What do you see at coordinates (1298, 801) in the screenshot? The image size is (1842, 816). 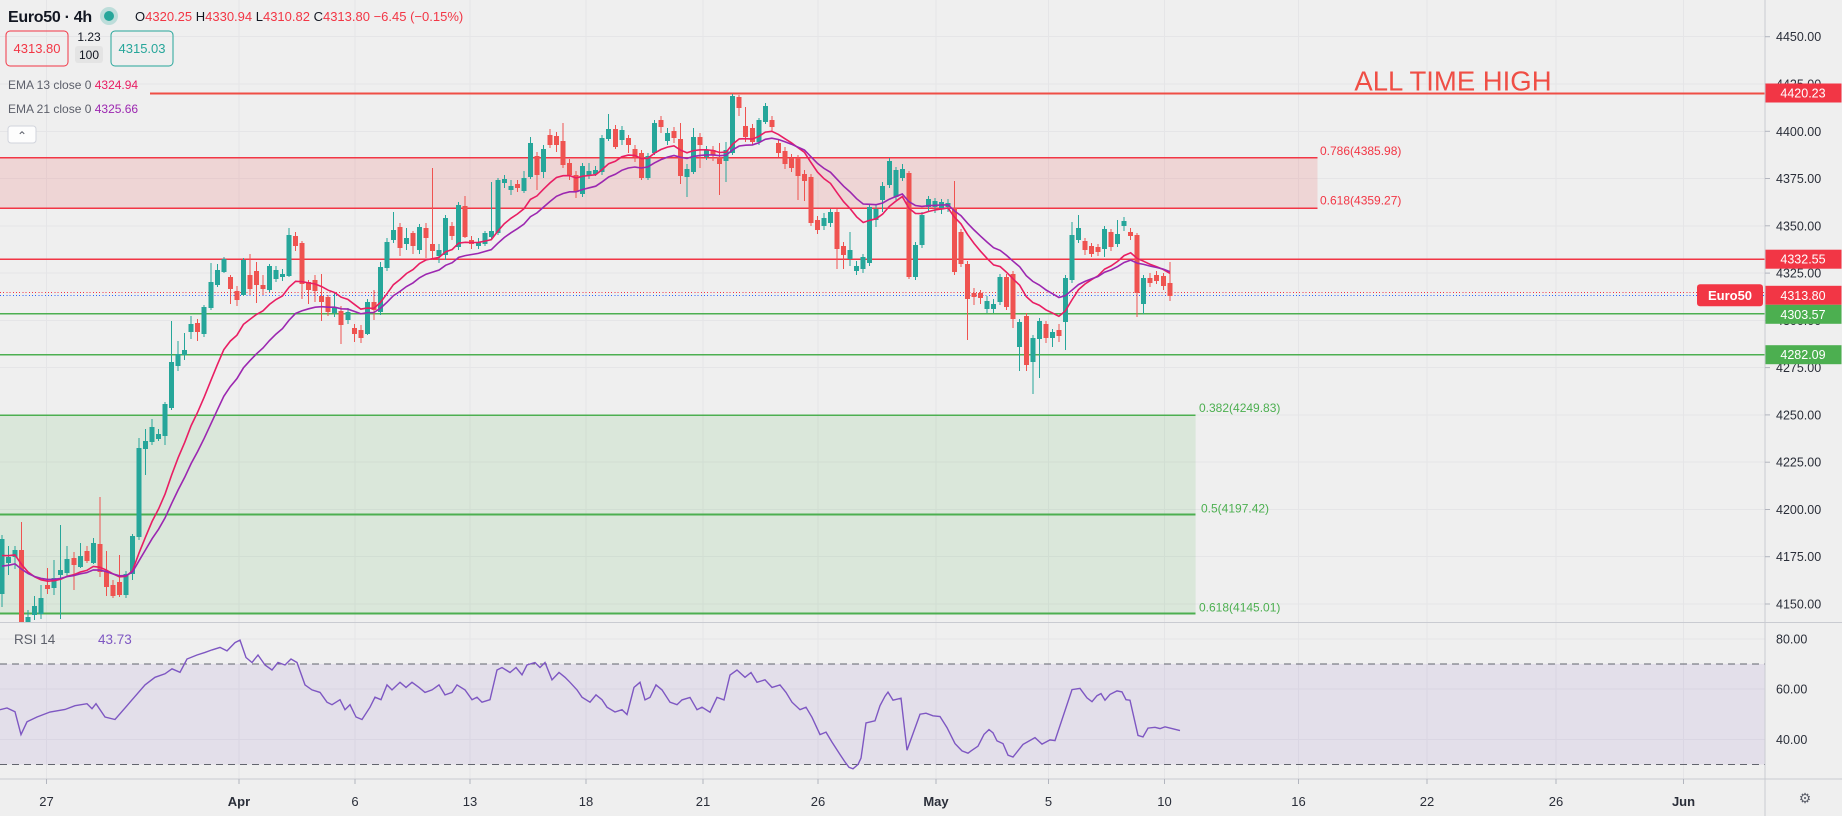 I see `svg-text: 16` at bounding box center [1298, 801].